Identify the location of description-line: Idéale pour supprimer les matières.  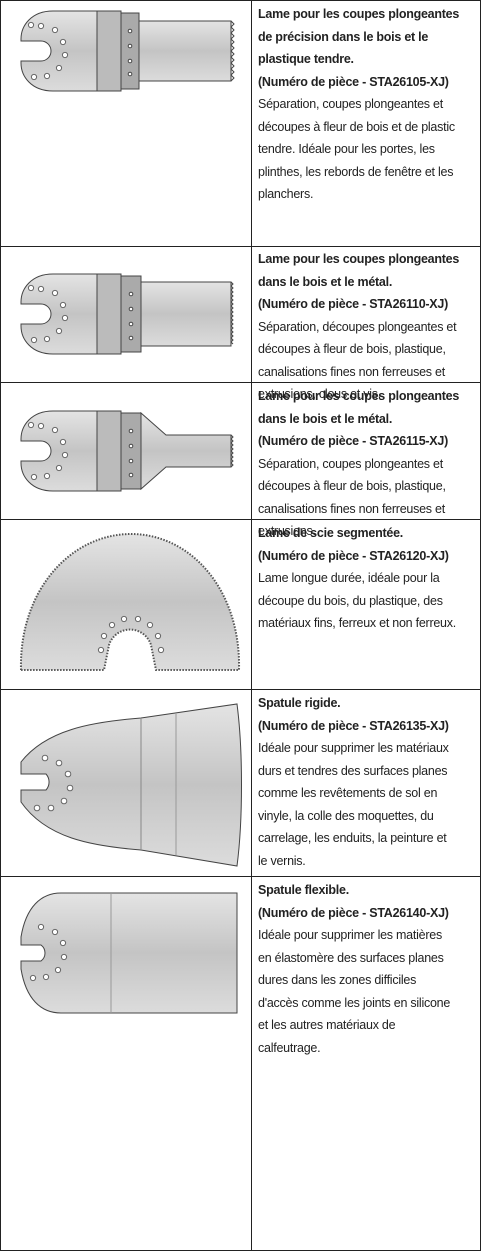
(350, 935).